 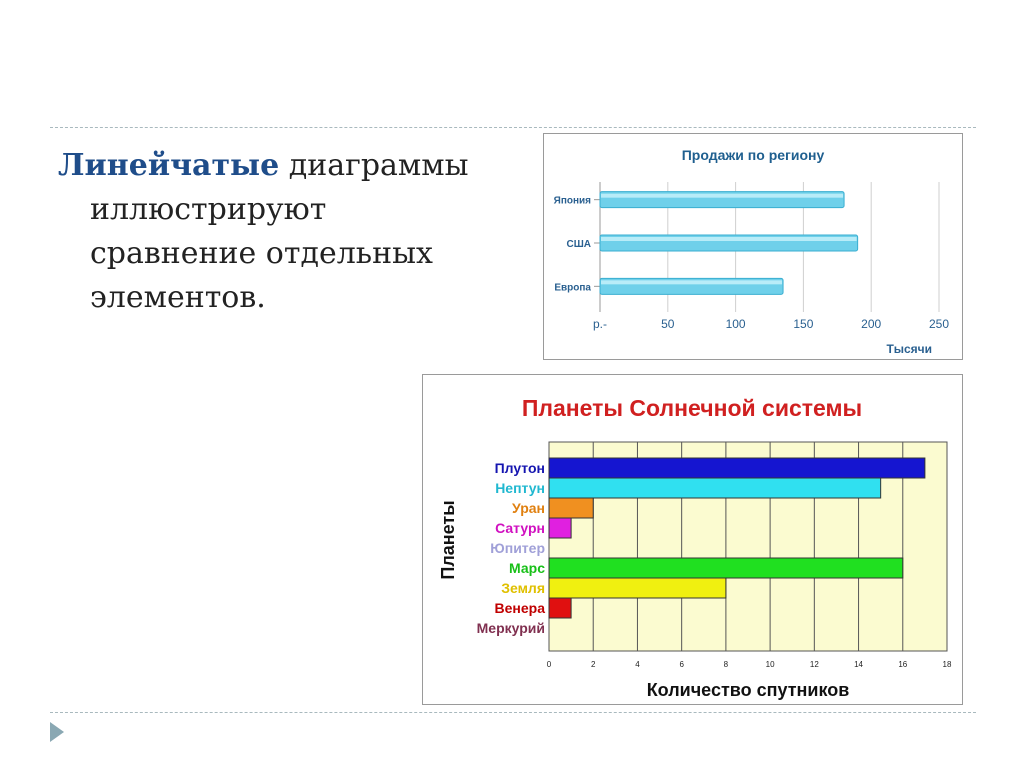 I want to click on planet-label: Земля, so click(x=523, y=588).